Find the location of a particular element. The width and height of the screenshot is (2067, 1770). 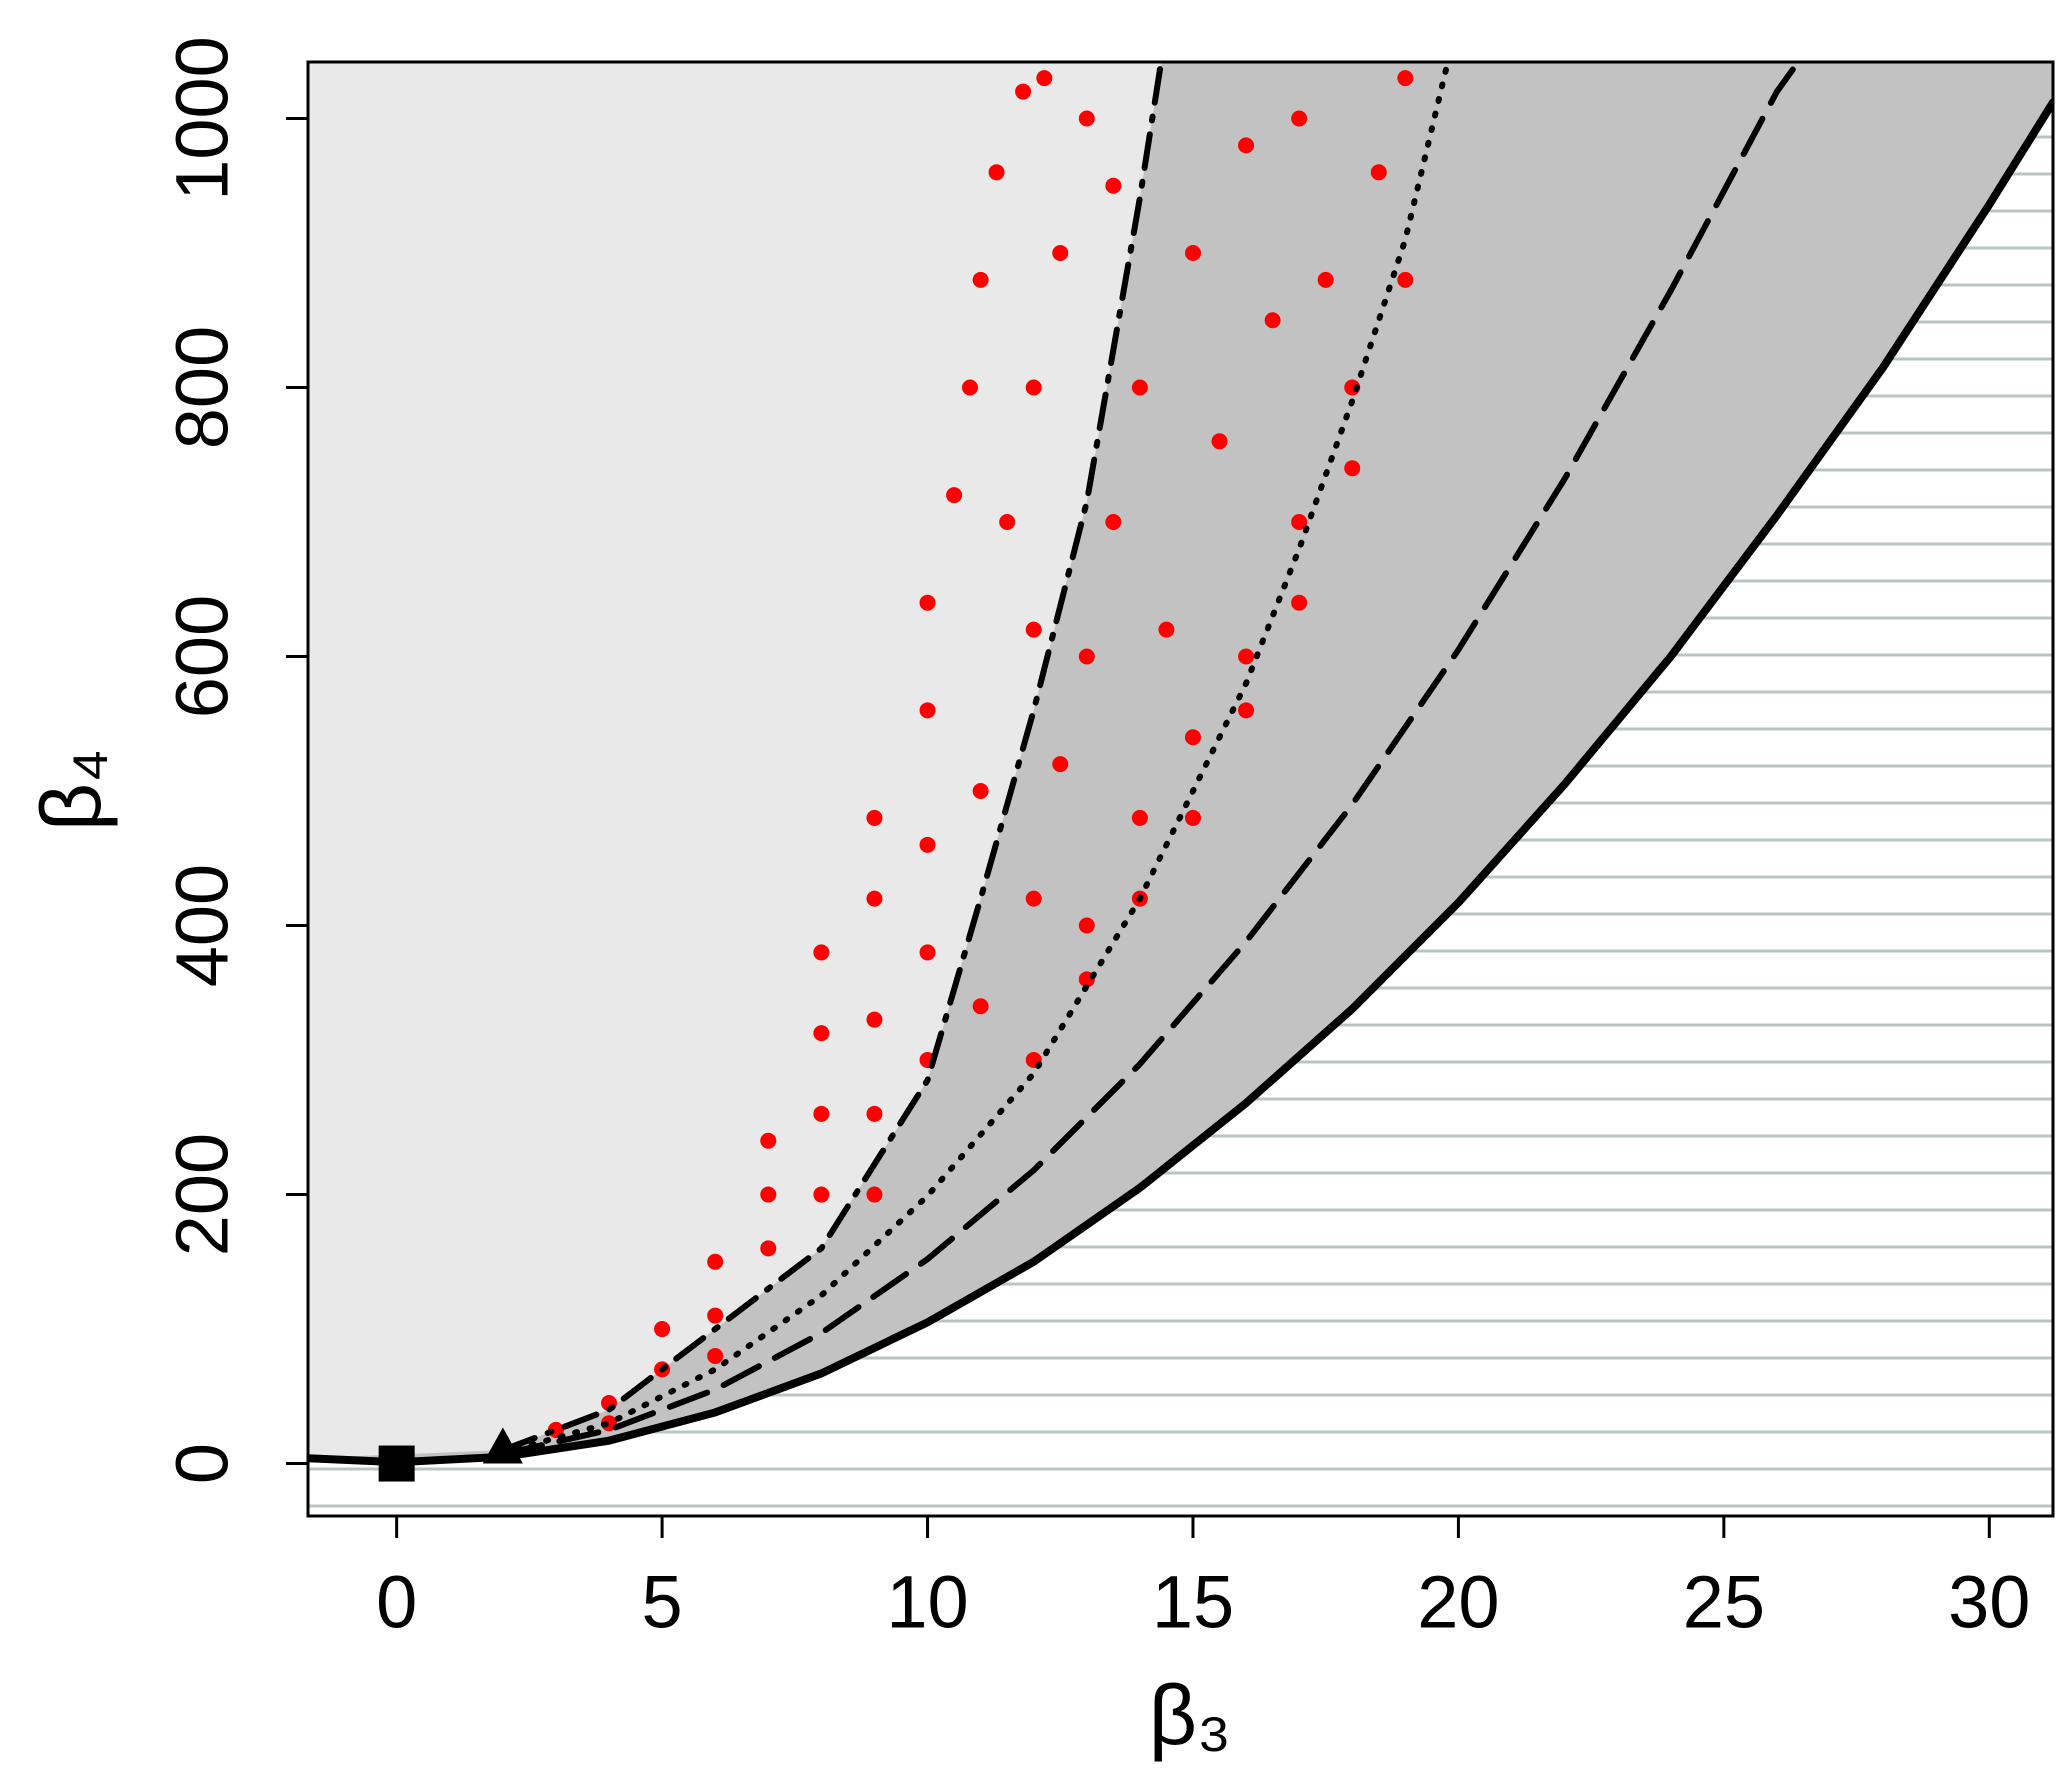

x-tick-label: 15 is located at coordinates (1193, 1602).